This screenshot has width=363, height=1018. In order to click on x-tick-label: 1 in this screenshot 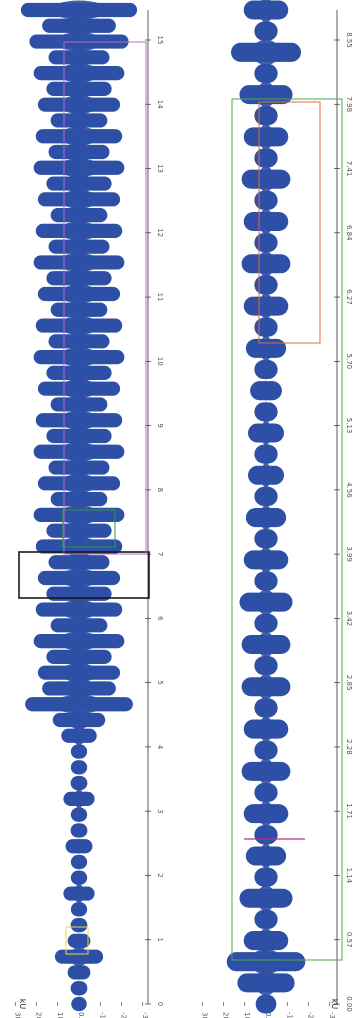, I will do `click(160, 939)`.